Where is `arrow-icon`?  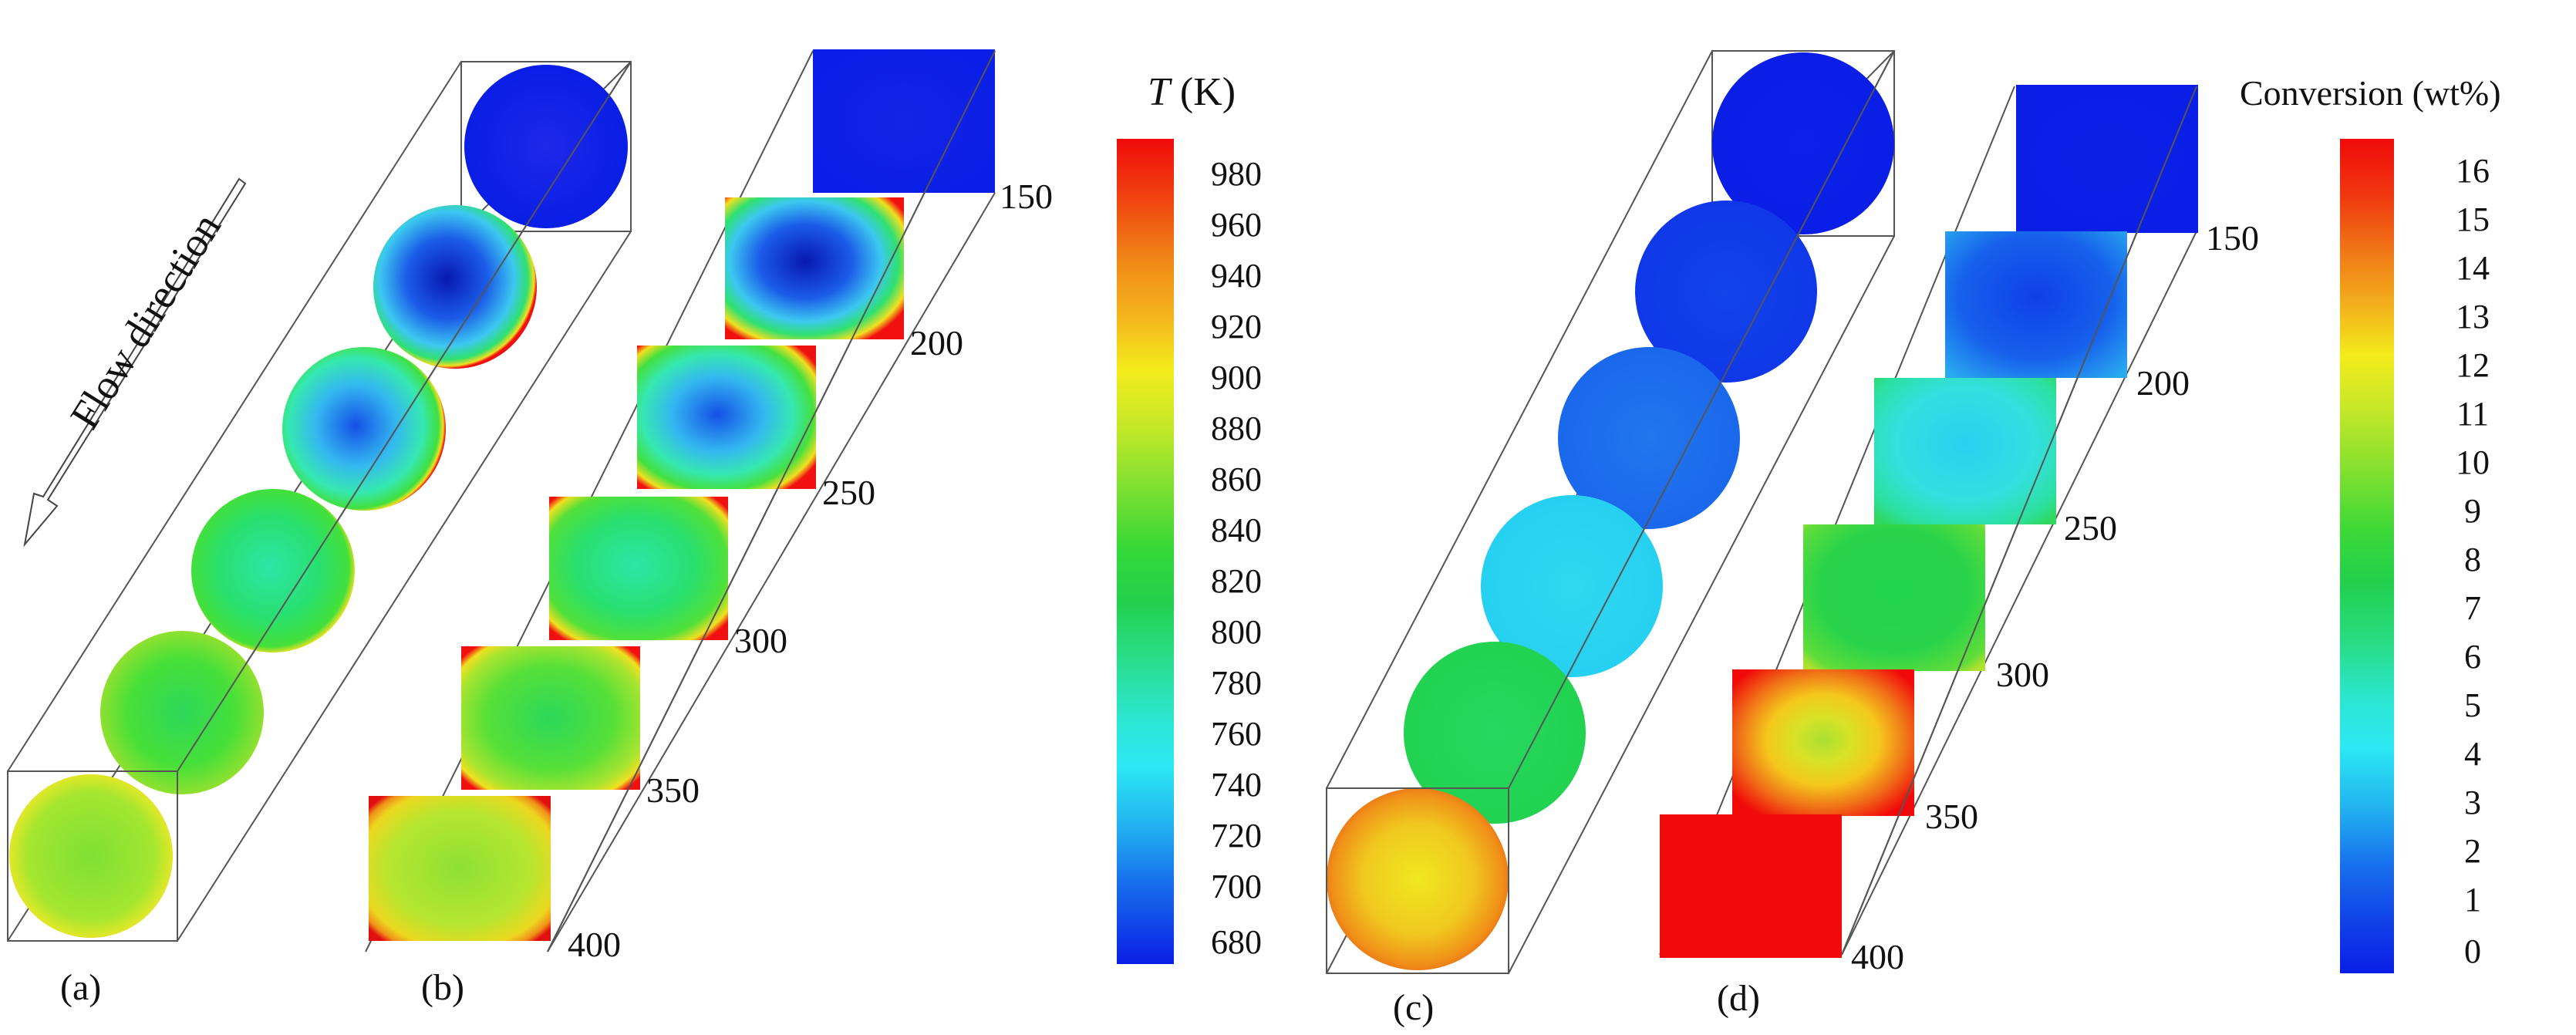
arrow-icon is located at coordinates (135, 362).